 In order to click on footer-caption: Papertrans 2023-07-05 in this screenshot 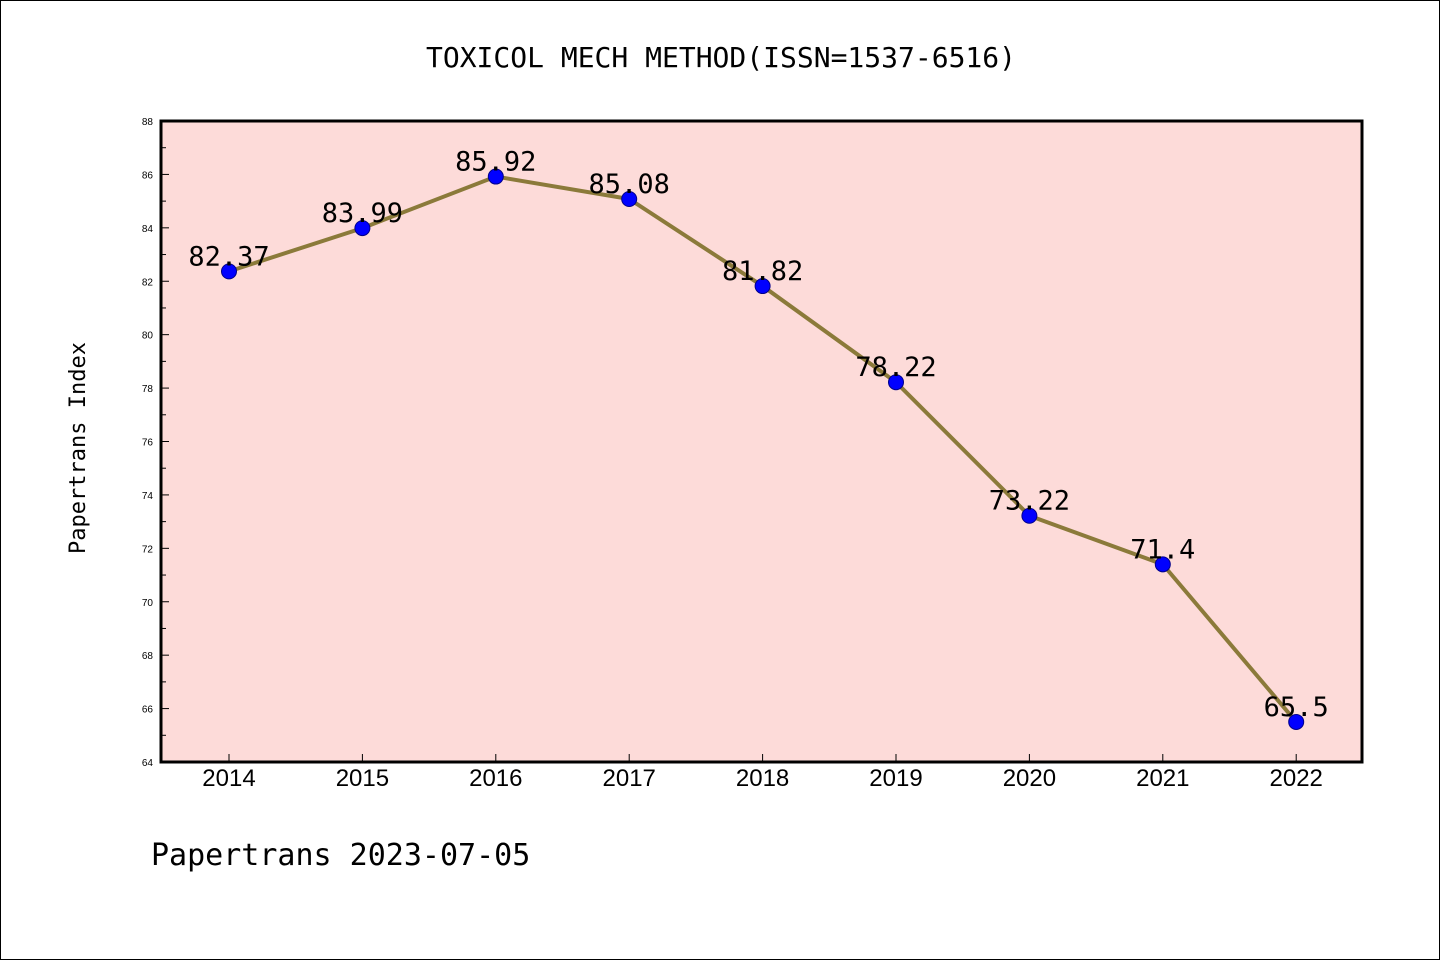, I will do `click(340, 855)`.